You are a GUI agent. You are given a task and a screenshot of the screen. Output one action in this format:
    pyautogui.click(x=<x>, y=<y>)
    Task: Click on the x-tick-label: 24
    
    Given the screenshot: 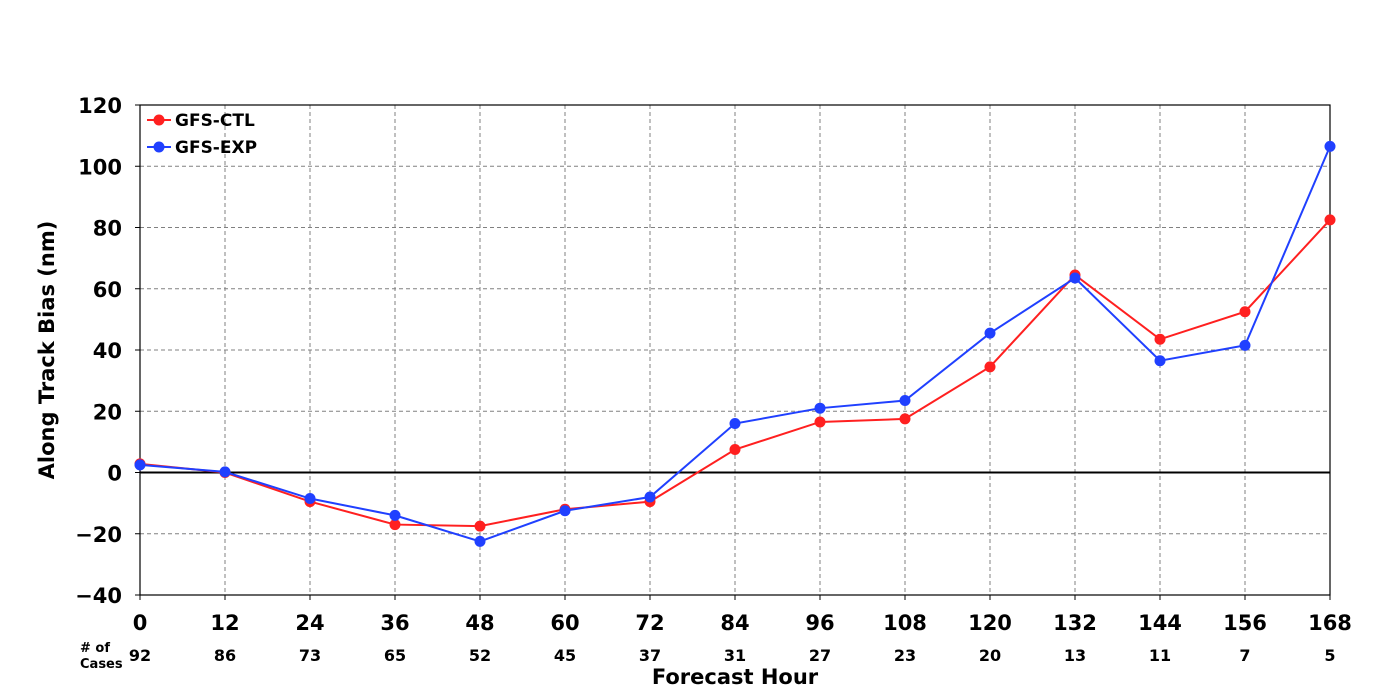 What is the action you would take?
    pyautogui.click(x=309, y=623)
    